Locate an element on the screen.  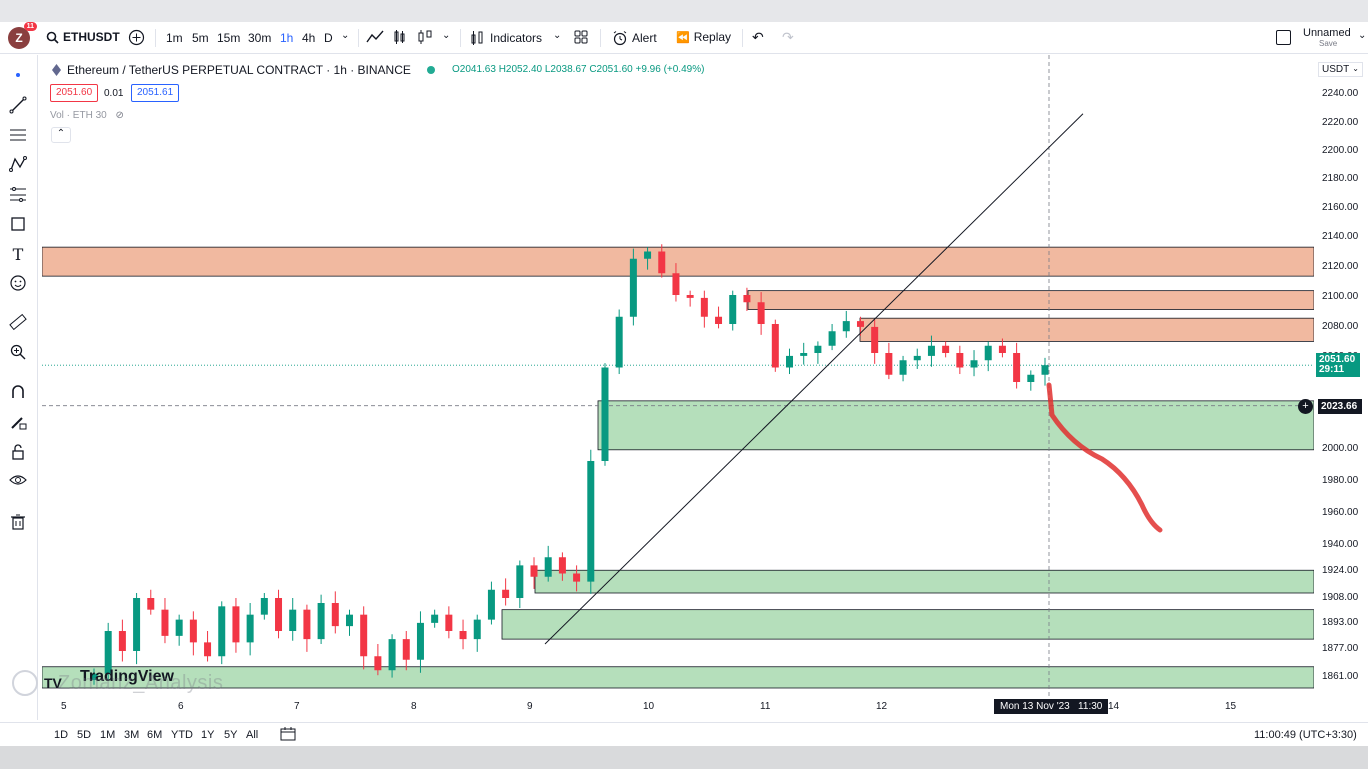
lock-icon is located at coordinates (18, 452).